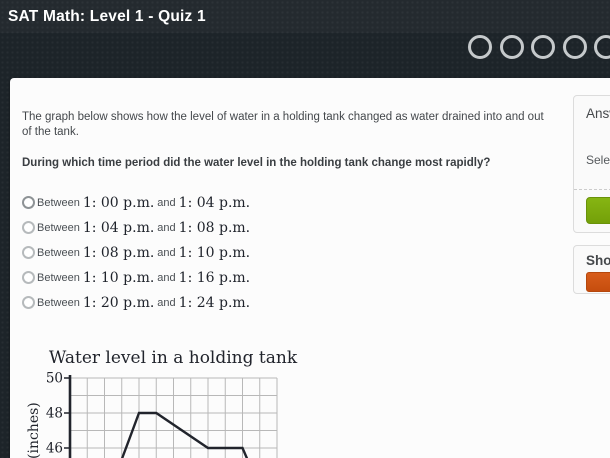 The image size is (610, 458). What do you see at coordinates (54, 379) in the screenshot?
I see `y-tick-label-50: 50` at bounding box center [54, 379].